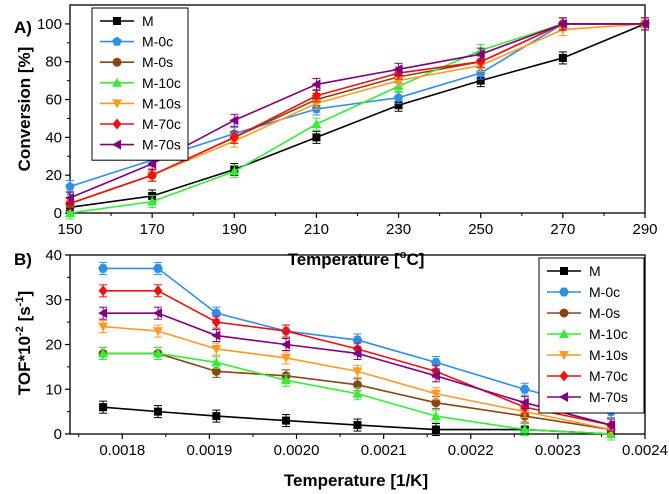  I want to click on x-axis-title: Temperature [oC], so click(356, 259).